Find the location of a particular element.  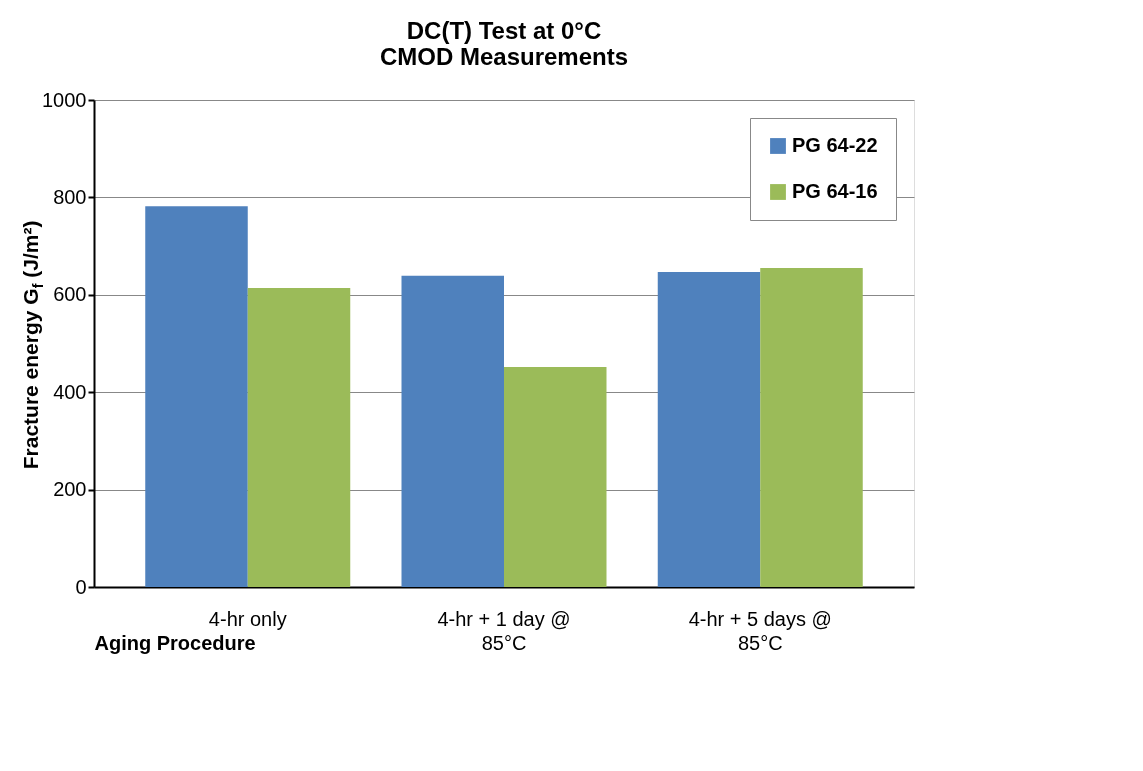

x-axis-title: Aging Procedure is located at coordinates (175, 642).